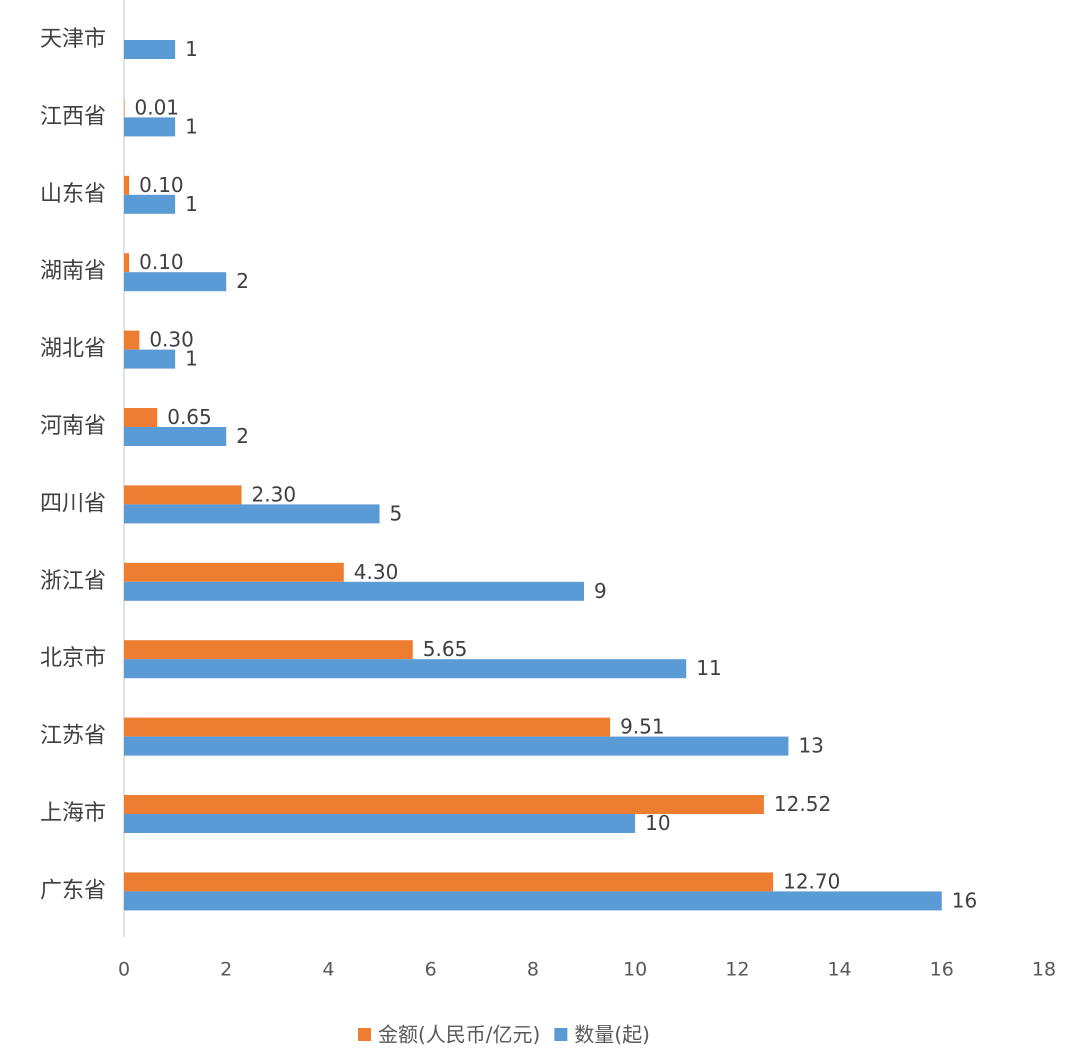 Image resolution: width=1080 pixels, height=1063 pixels. What do you see at coordinates (459, 1035) in the screenshot?
I see `legend-label: 金额(人民币/亿元)` at bounding box center [459, 1035].